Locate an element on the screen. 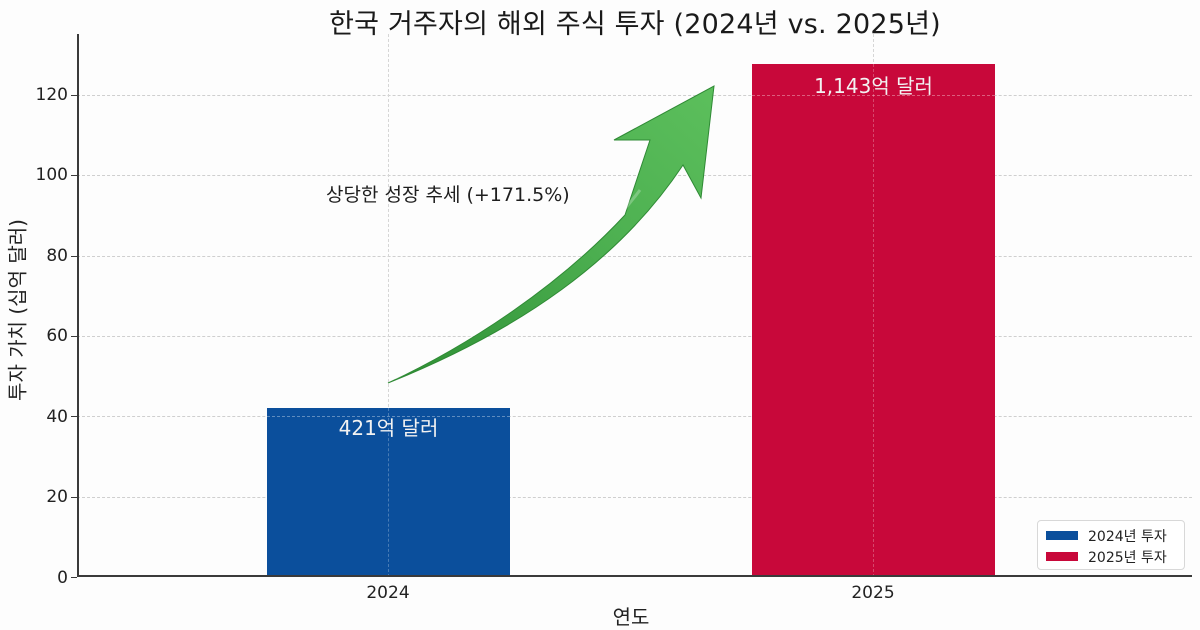  legend-swatch-2024 is located at coordinates (1062, 535).